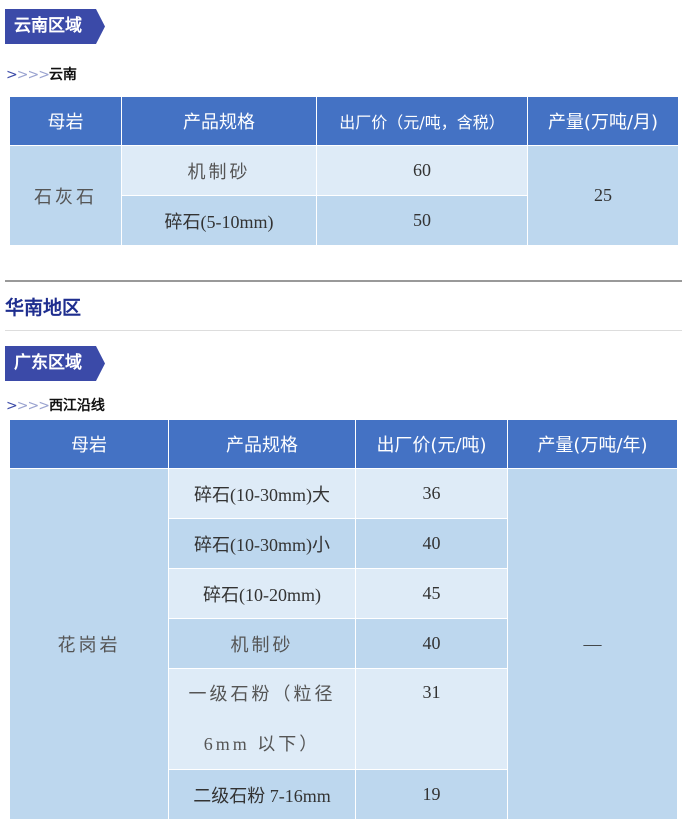 This screenshot has width=682, height=827. What do you see at coordinates (592, 444) in the screenshot?
I see `header-cell: 产量(万吨/年)` at bounding box center [592, 444].